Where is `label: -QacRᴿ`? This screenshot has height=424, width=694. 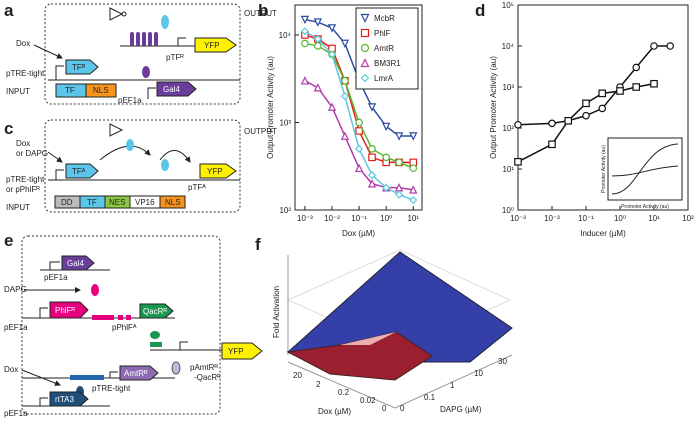
label: -QacRᴿ is located at coordinates (207, 377).